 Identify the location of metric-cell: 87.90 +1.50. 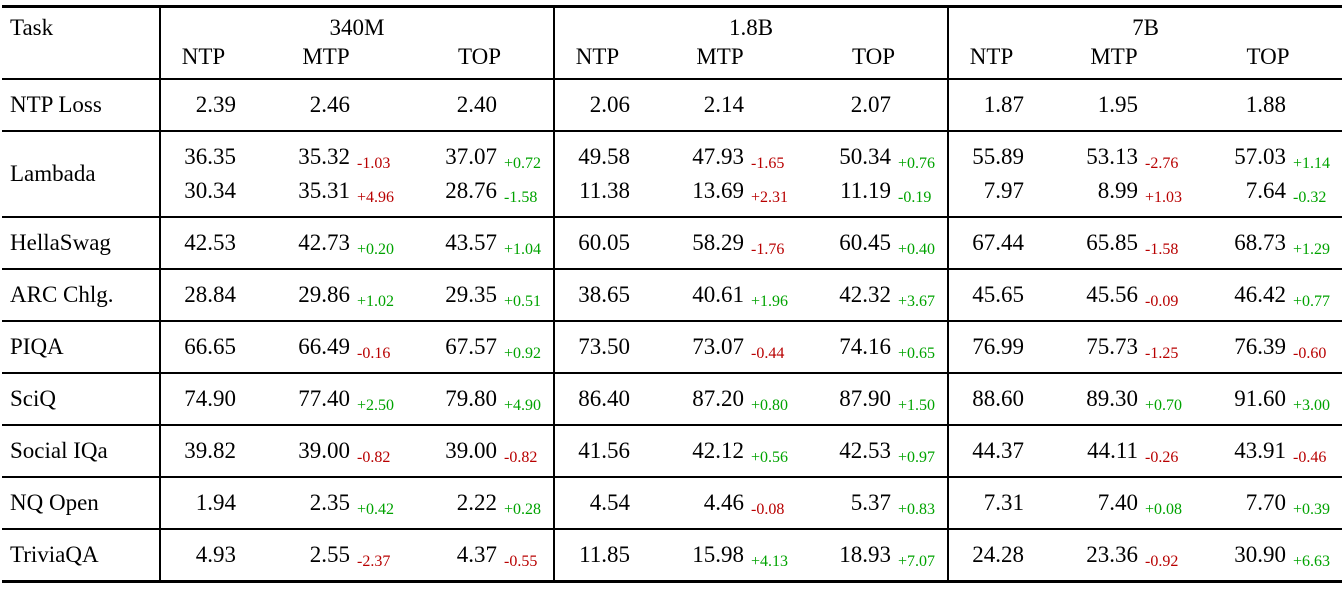
(874, 399).